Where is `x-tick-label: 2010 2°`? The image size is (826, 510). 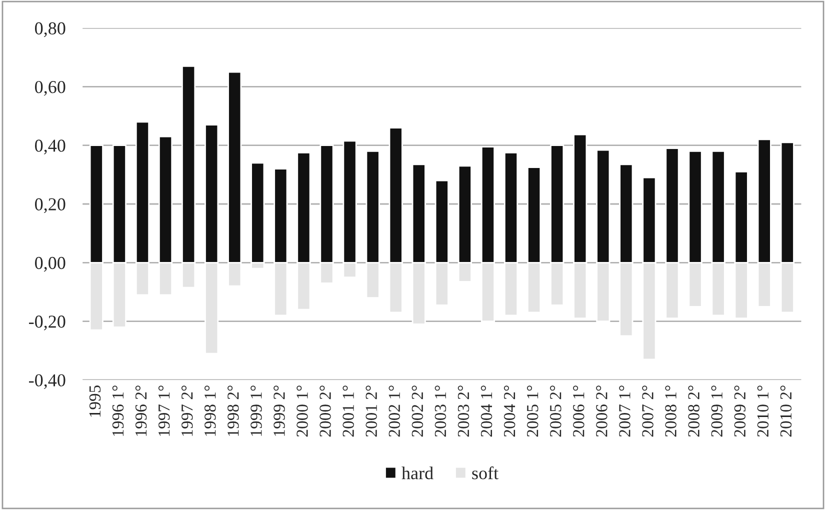
x-tick-label: 2010 2° is located at coordinates (786, 411).